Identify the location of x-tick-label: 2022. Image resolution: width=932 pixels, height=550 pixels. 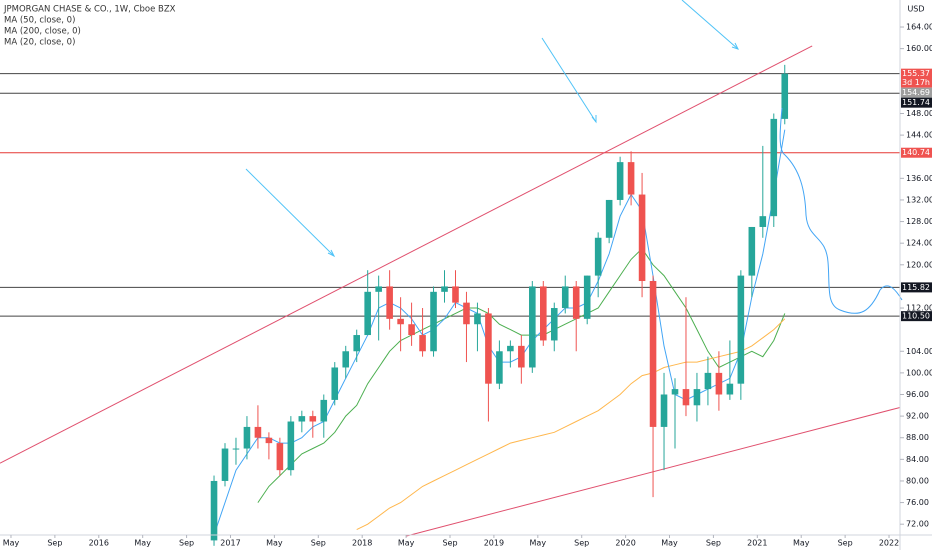
(889, 543).